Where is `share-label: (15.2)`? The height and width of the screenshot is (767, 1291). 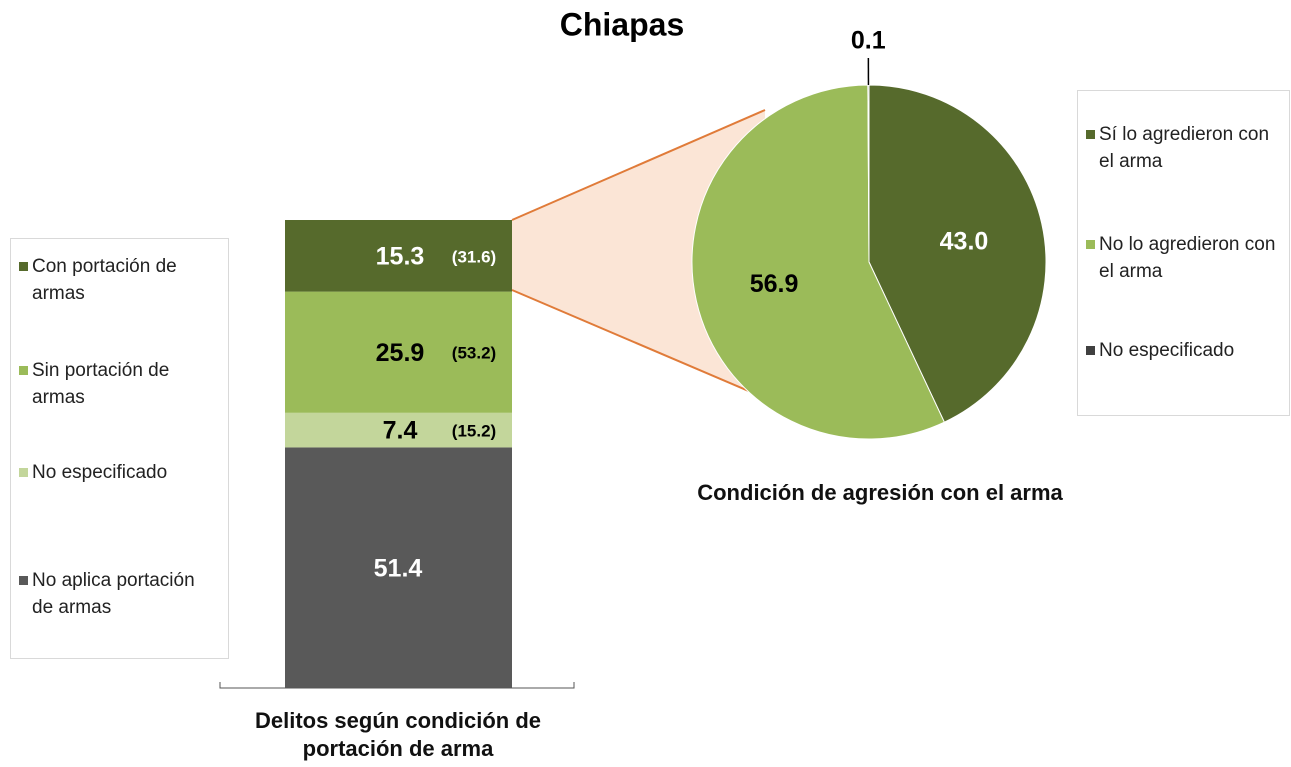
share-label: (15.2) is located at coordinates (474, 431).